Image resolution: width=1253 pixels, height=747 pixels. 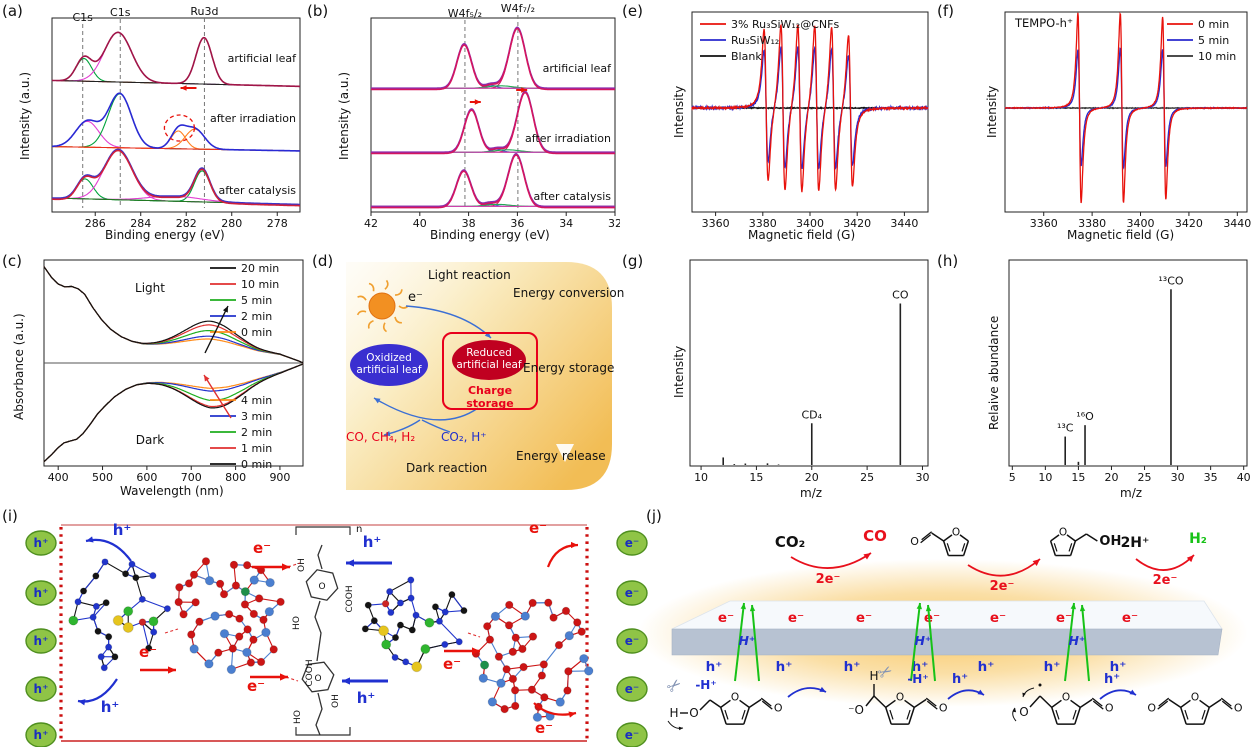 I want to click on energy-release-label: Energy release, so click(x=561, y=456).